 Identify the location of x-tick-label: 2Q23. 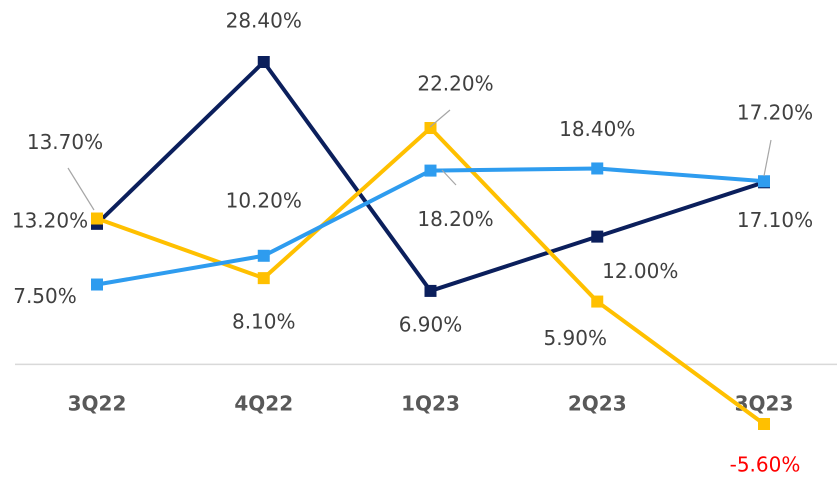
(597, 404).